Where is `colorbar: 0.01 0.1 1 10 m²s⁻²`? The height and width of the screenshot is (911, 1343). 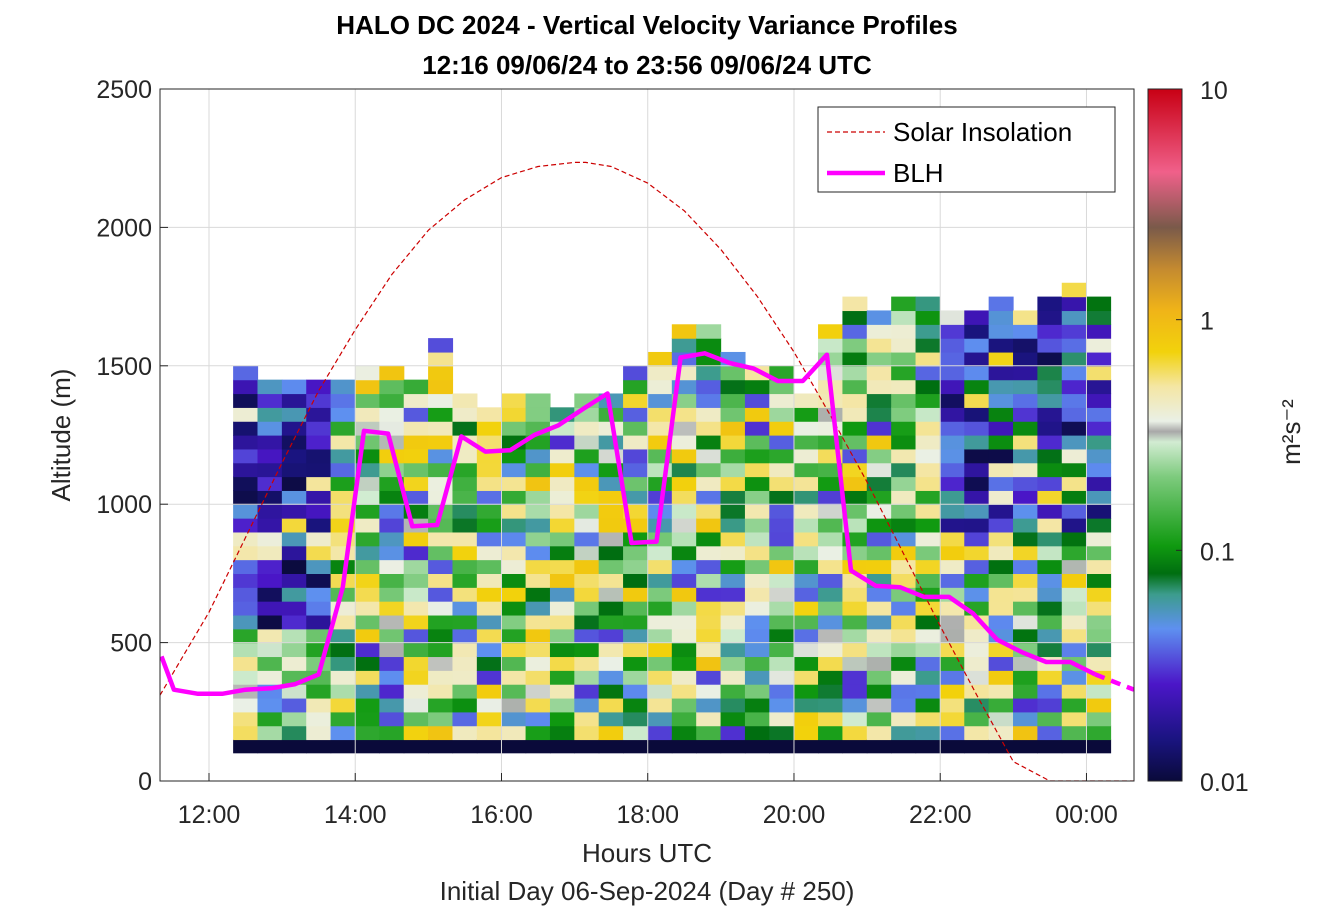 colorbar: 0.01 0.1 1 10 m²s⁻² is located at coordinates (1226, 437).